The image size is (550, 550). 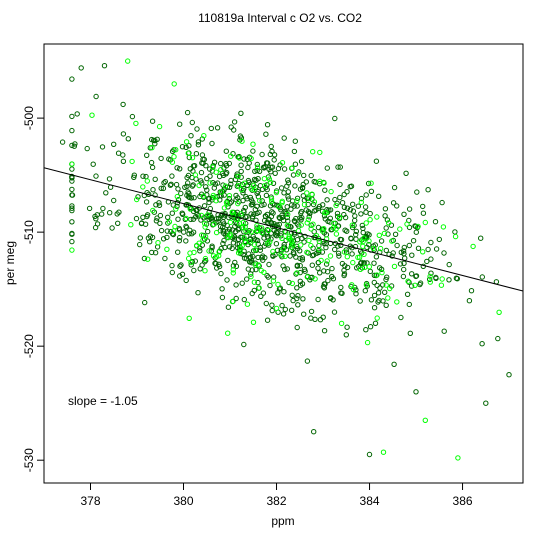 What do you see at coordinates (90, 501) in the screenshot?
I see `x-tick-label: 378` at bounding box center [90, 501].